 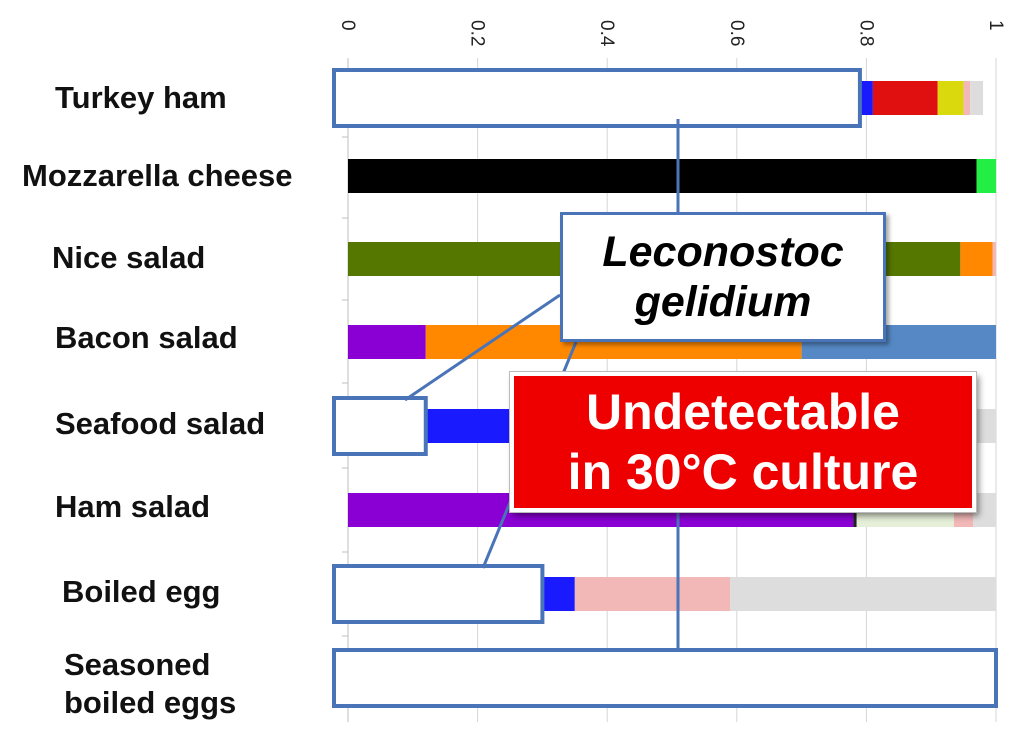 What do you see at coordinates (606, 33) in the screenshot?
I see `x-tick-label: 0.4` at bounding box center [606, 33].